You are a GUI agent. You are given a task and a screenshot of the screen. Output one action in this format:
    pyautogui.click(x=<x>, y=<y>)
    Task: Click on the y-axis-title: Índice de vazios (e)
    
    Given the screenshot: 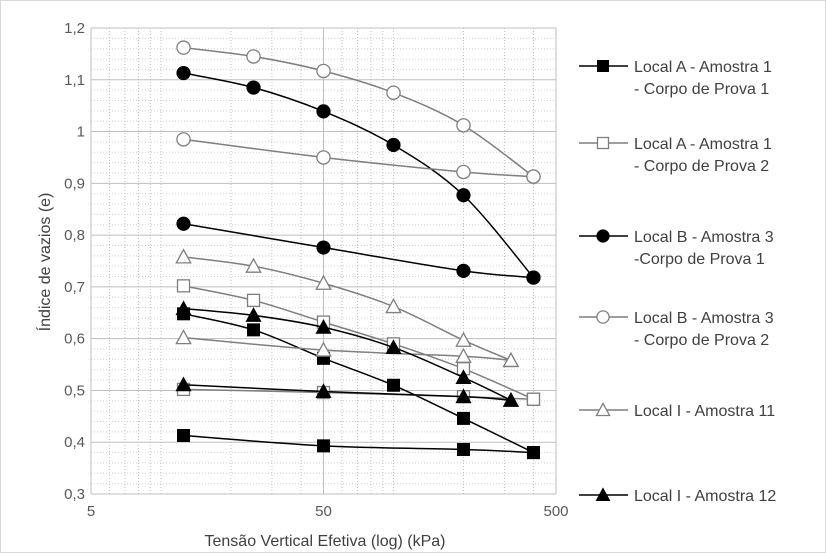 What is the action you would take?
    pyautogui.click(x=44, y=262)
    